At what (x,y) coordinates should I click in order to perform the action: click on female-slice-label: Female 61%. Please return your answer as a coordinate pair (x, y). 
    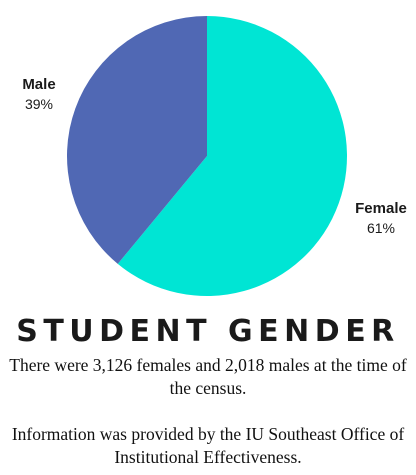
    Looking at the image, I should click on (381, 218).